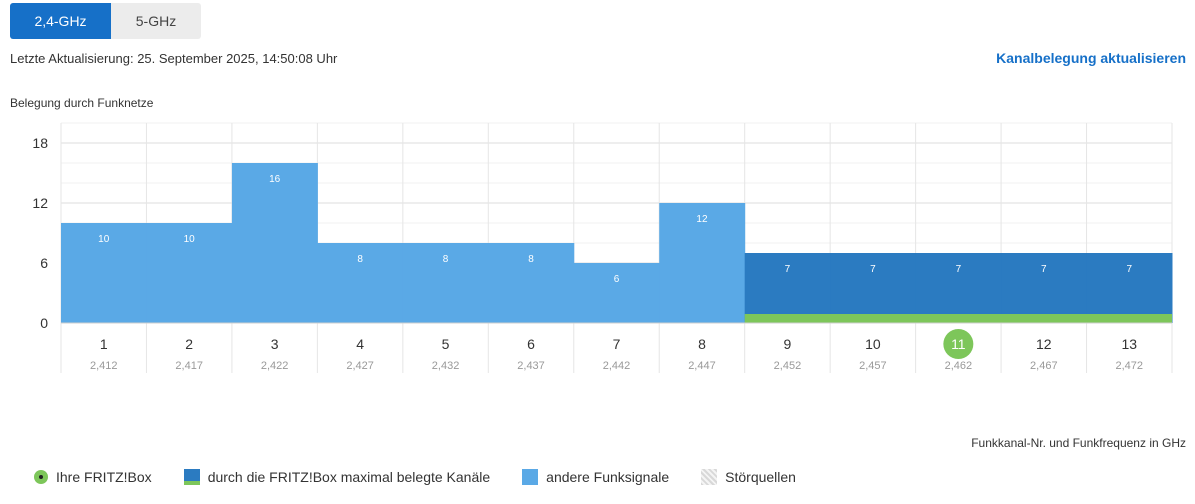 The width and height of the screenshot is (1195, 504). Describe the element at coordinates (360, 344) in the screenshot. I see `x-tick-label-channel: 4` at that location.